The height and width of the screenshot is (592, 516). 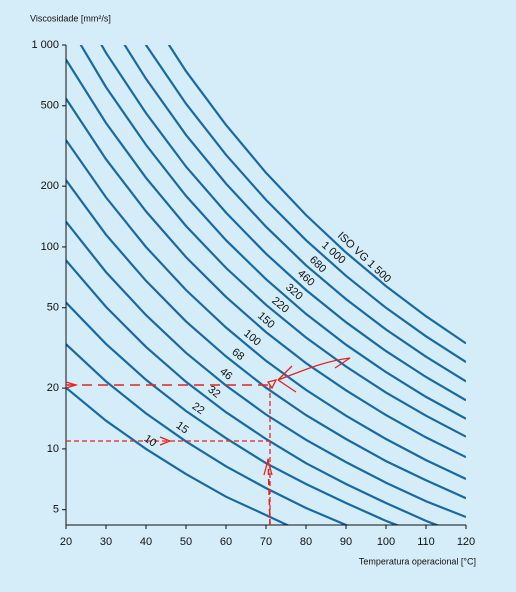 I want to click on y-tick-label: 50, so click(x=53, y=308).